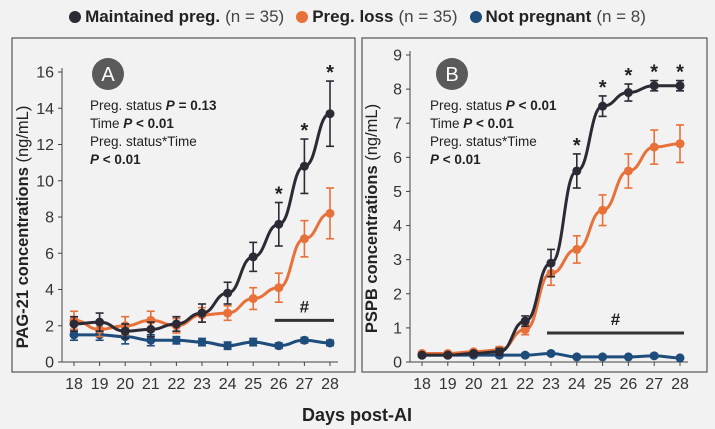  Describe the element at coordinates (603, 384) in the screenshot. I see `x-tick-label: 25` at that location.